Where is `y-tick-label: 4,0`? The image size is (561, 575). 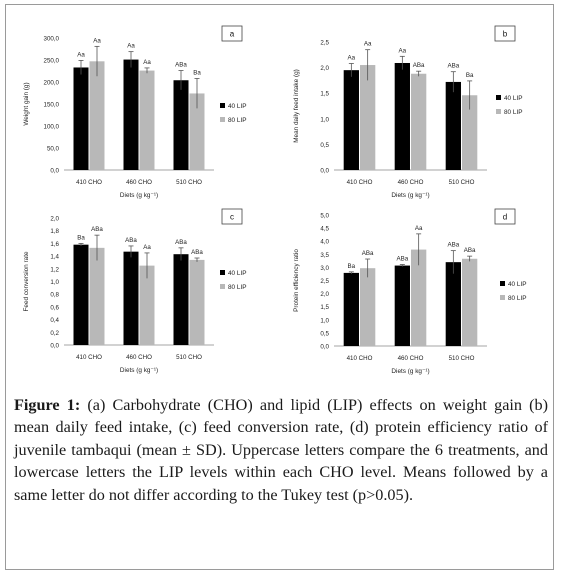 y-tick-label: 4,0 is located at coordinates (324, 242).